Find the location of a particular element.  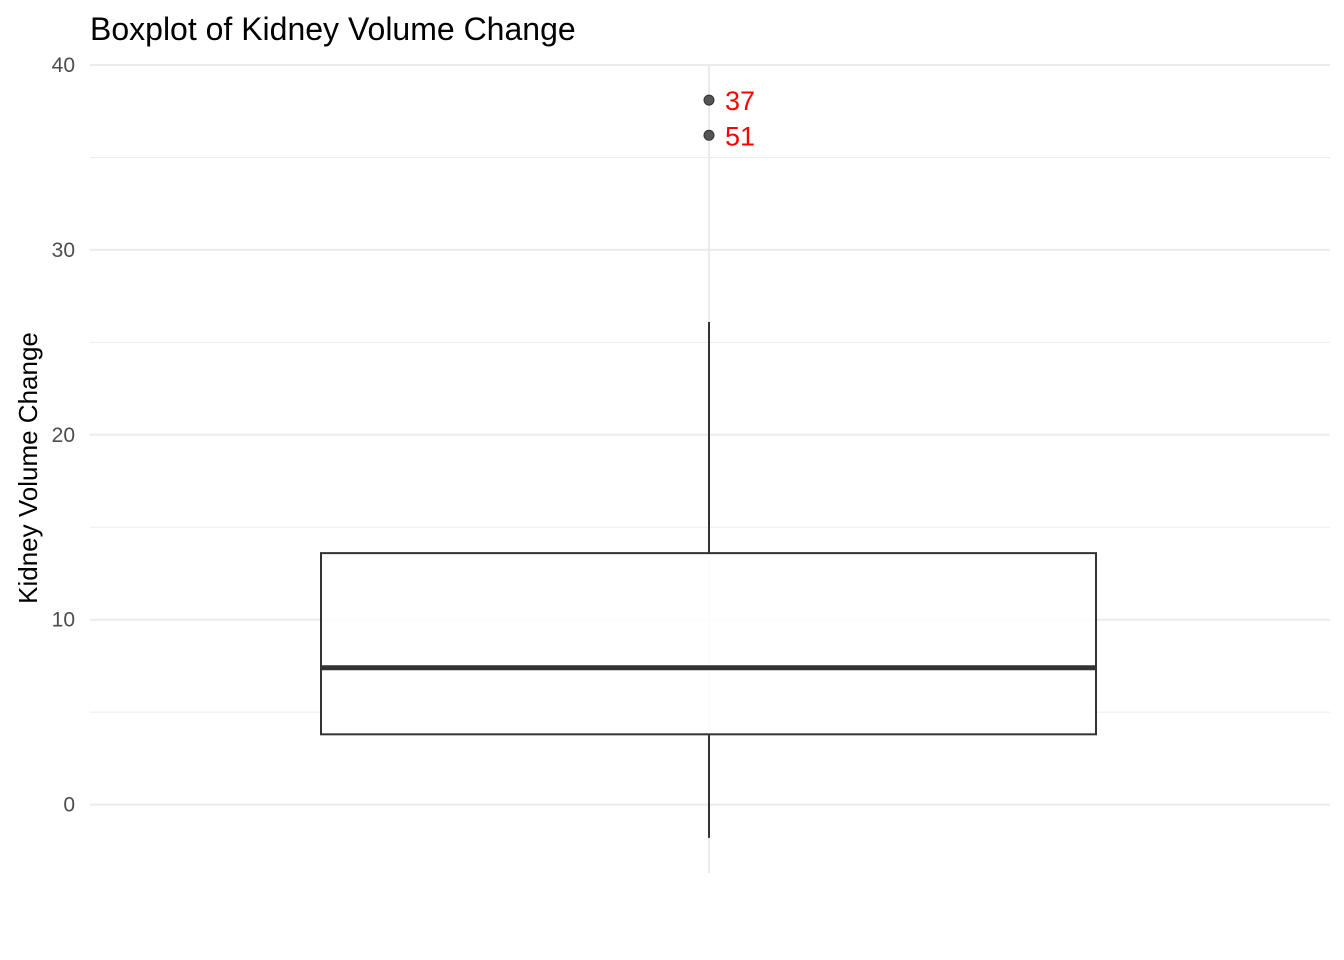

y-tick-label: 20 is located at coordinates (63, 435).